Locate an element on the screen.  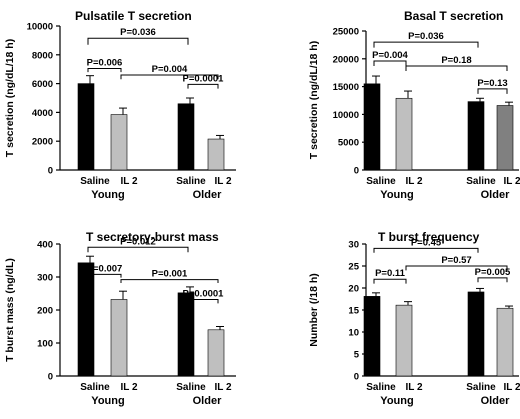
p-value-label: P=0.007 is located at coordinates (105, 268).